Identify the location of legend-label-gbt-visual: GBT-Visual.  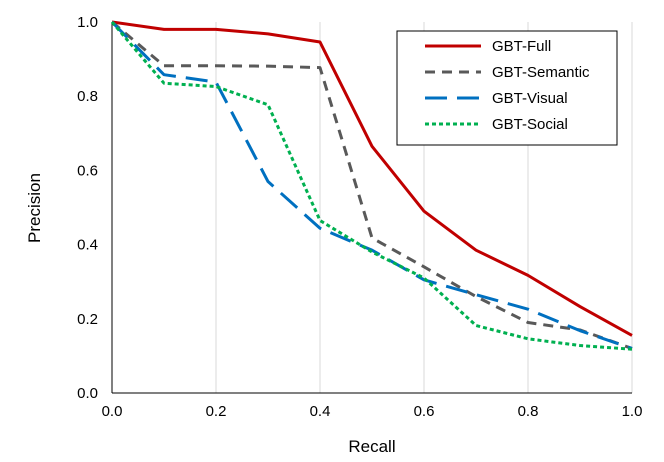
(530, 98).